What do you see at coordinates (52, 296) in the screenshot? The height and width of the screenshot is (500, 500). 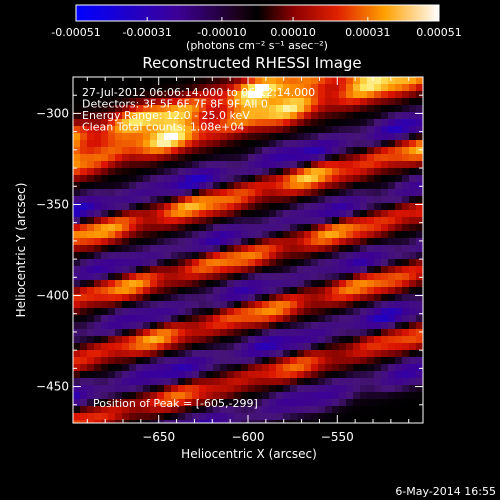 I see `y-tick-label: −400` at bounding box center [52, 296].